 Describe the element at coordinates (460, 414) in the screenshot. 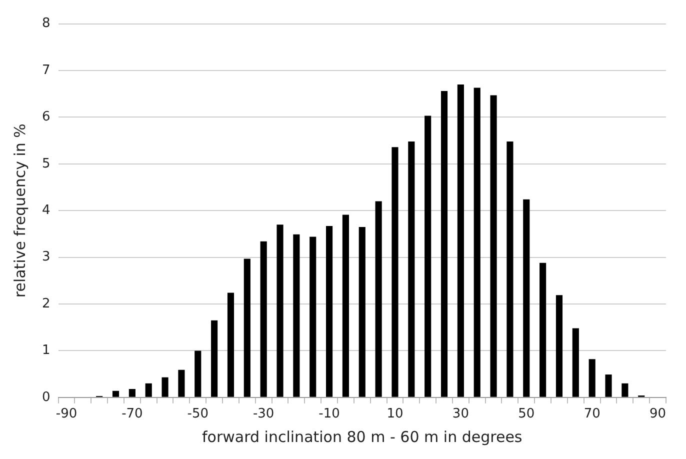

I see `x-tick-label: 30` at that location.